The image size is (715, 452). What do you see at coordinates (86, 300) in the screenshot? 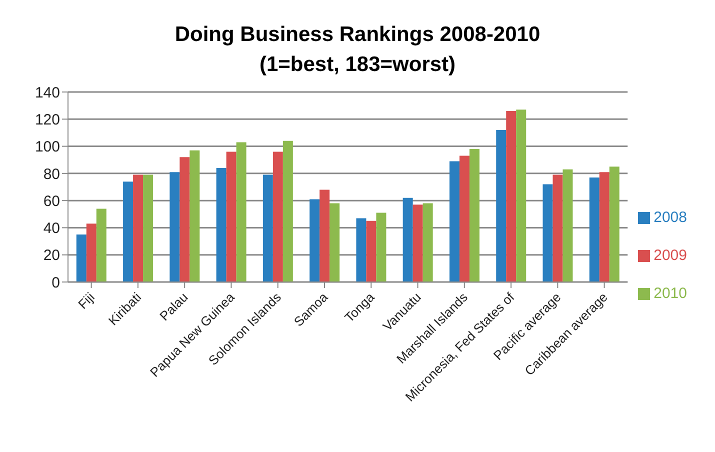
I see `x-tick-label: Fiji` at bounding box center [86, 300].